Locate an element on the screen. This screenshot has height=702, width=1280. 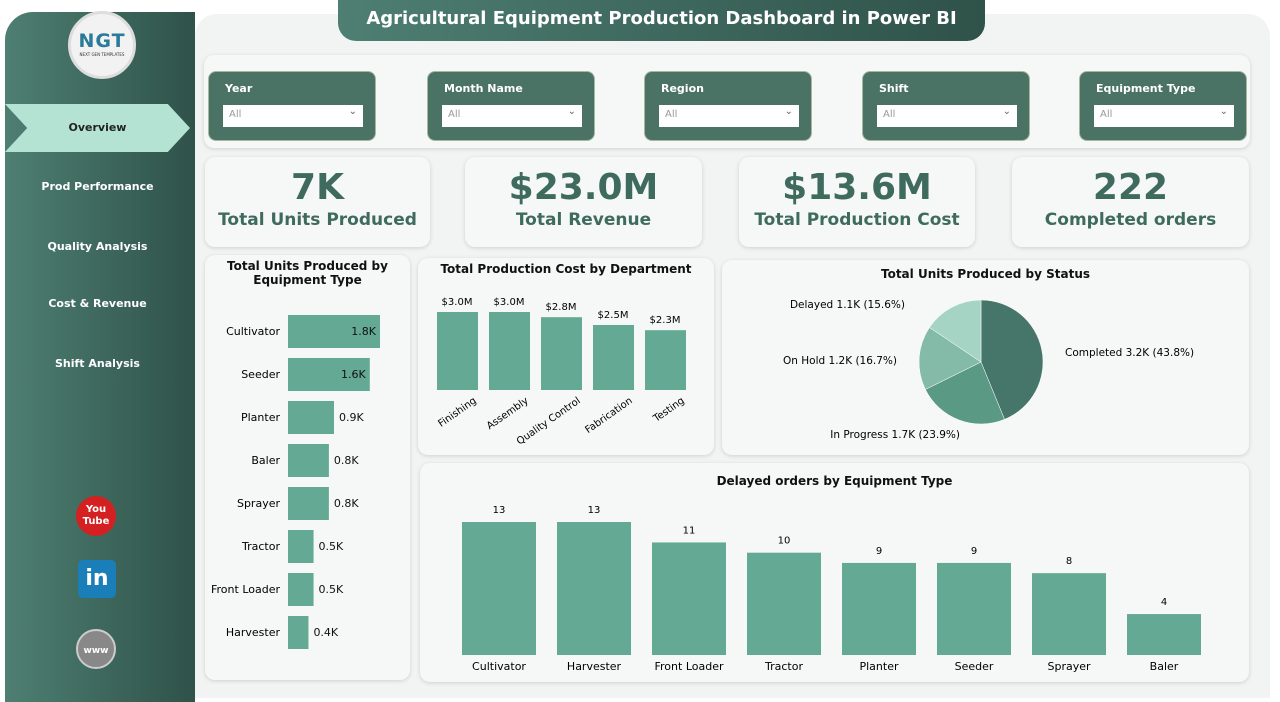
chart-title: Total Units Produced by Status is located at coordinates (985, 274).